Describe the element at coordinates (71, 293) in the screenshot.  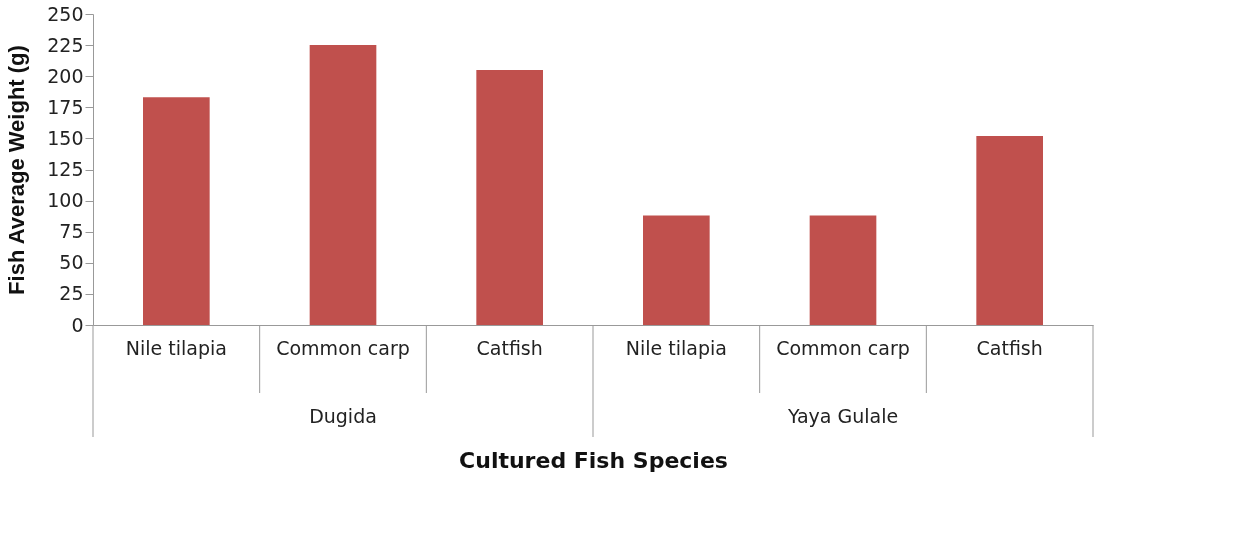
I see `y-tick-label: 25` at that location.